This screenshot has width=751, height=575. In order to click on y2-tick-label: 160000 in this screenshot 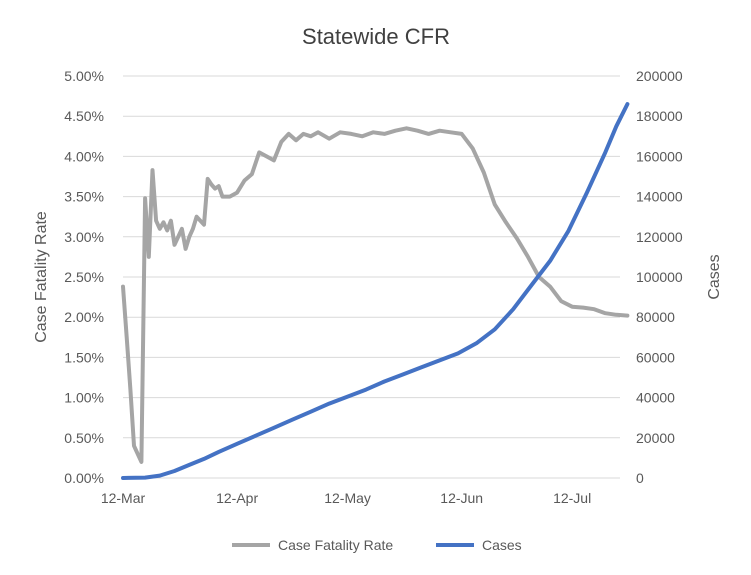, I will do `click(659, 156)`.